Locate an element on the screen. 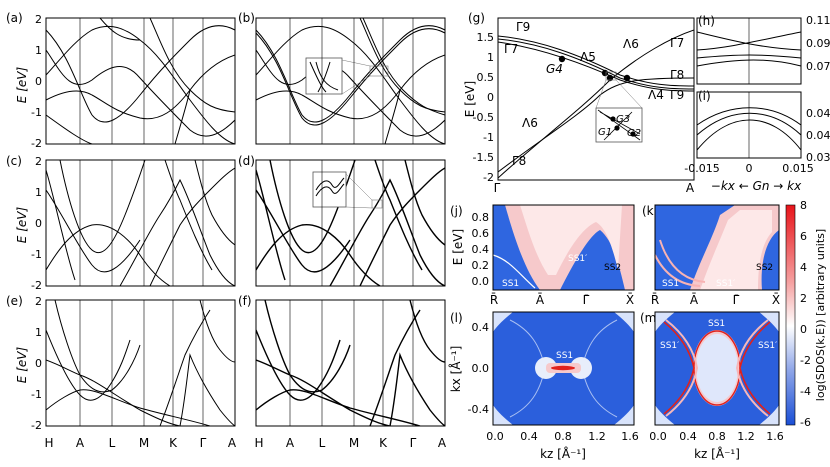 This screenshot has width=830, height=467. panel-label-l: (l) is located at coordinates (456, 318).